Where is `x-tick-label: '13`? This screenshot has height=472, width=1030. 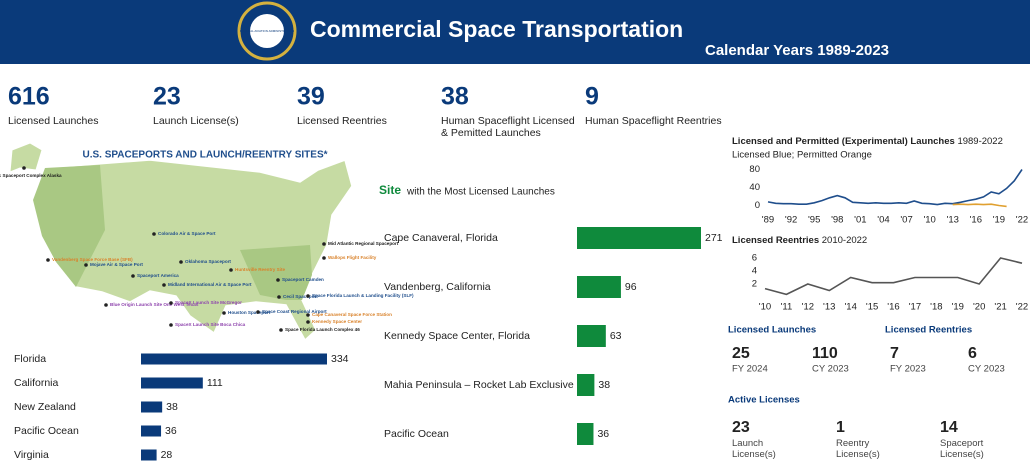 x-tick-label: '13 is located at coordinates (829, 307).